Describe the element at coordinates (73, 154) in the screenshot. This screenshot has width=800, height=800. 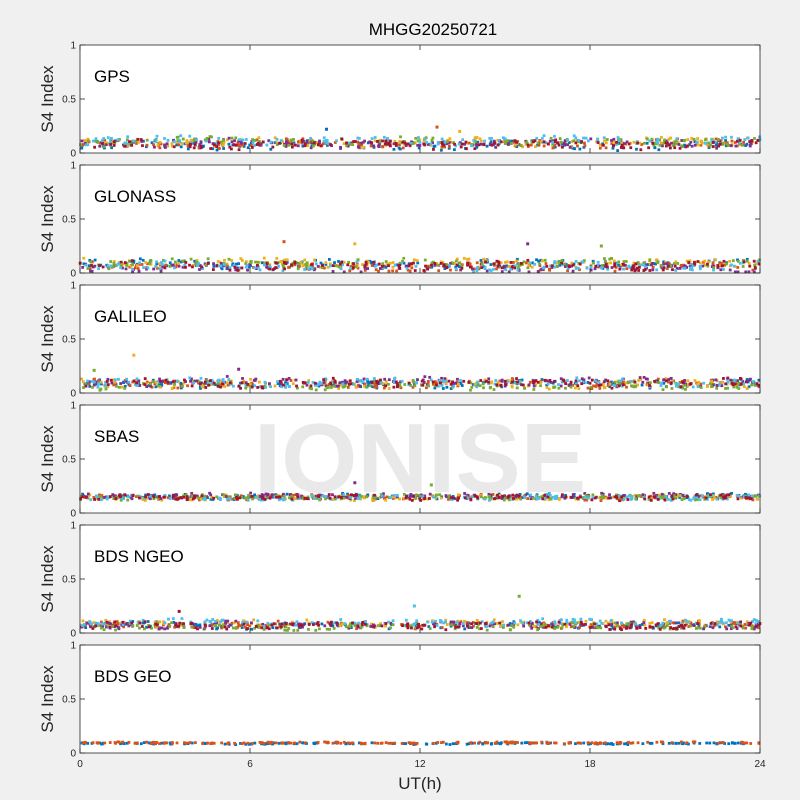
I see `y-tick-label: 0` at that location.